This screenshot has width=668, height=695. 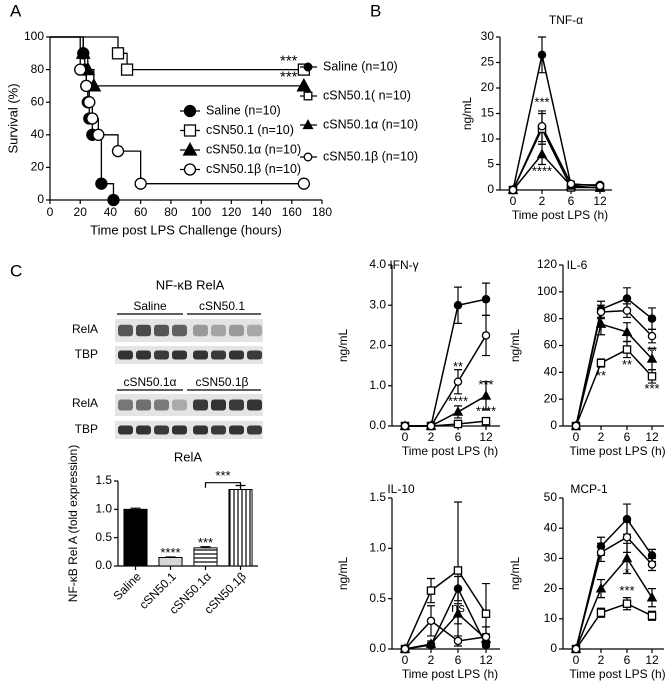 I want to click on annotation: *, so click(x=626, y=336).